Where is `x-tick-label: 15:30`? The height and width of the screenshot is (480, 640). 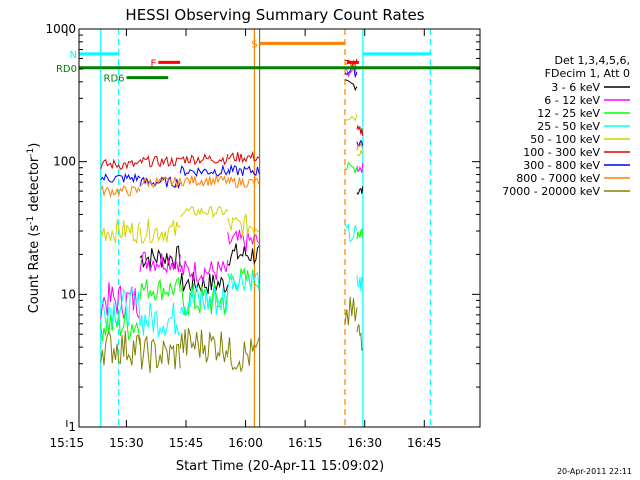 x-tick-label: 15:30 is located at coordinates (126, 443).